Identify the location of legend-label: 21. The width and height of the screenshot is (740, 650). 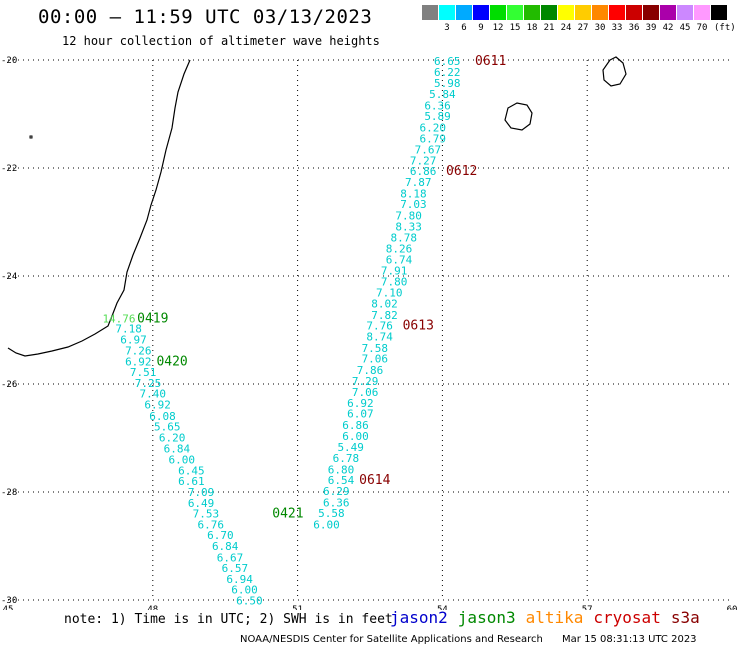
(549, 28).